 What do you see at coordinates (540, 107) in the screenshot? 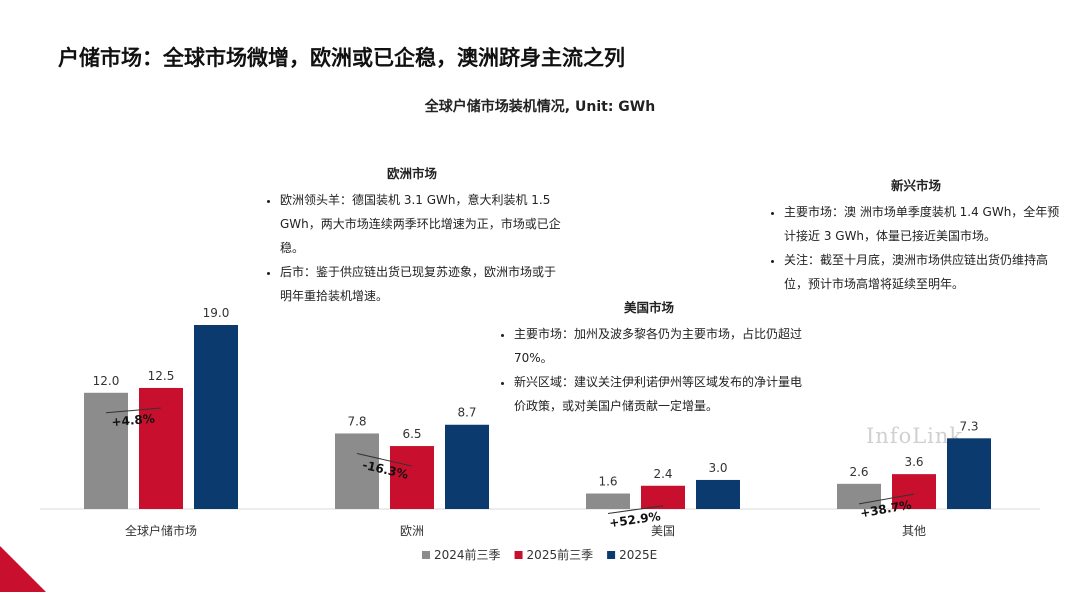
I see `chart-title: 全球户储市场装机情况, Unit: GWh` at bounding box center [540, 107].